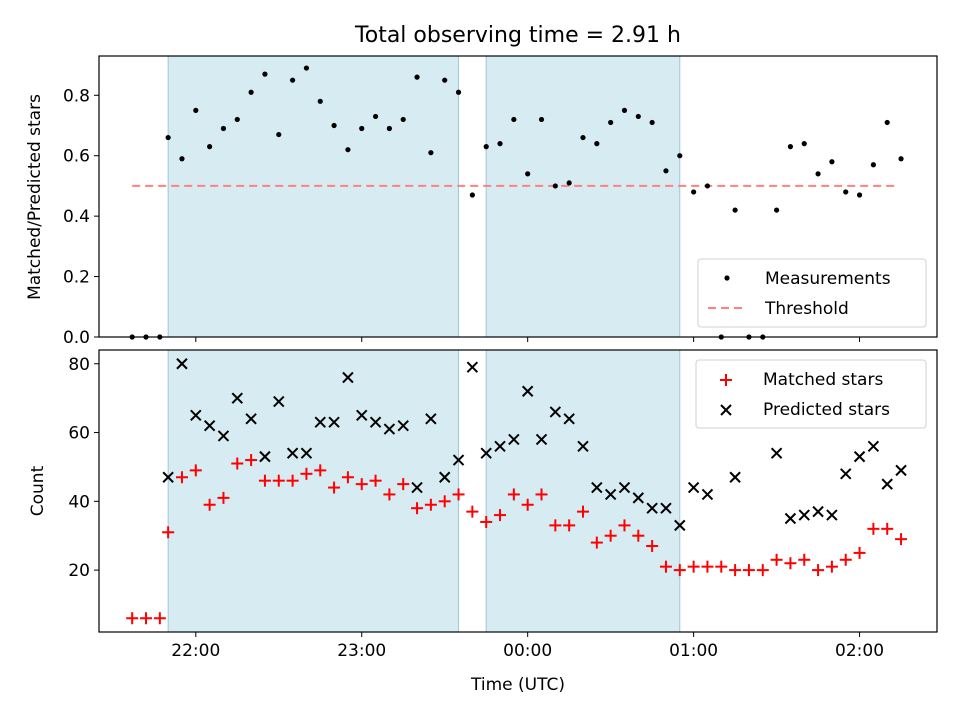 The image size is (960, 720). What do you see at coordinates (79, 571) in the screenshot?
I see `y-tick-label: 20` at bounding box center [79, 571].